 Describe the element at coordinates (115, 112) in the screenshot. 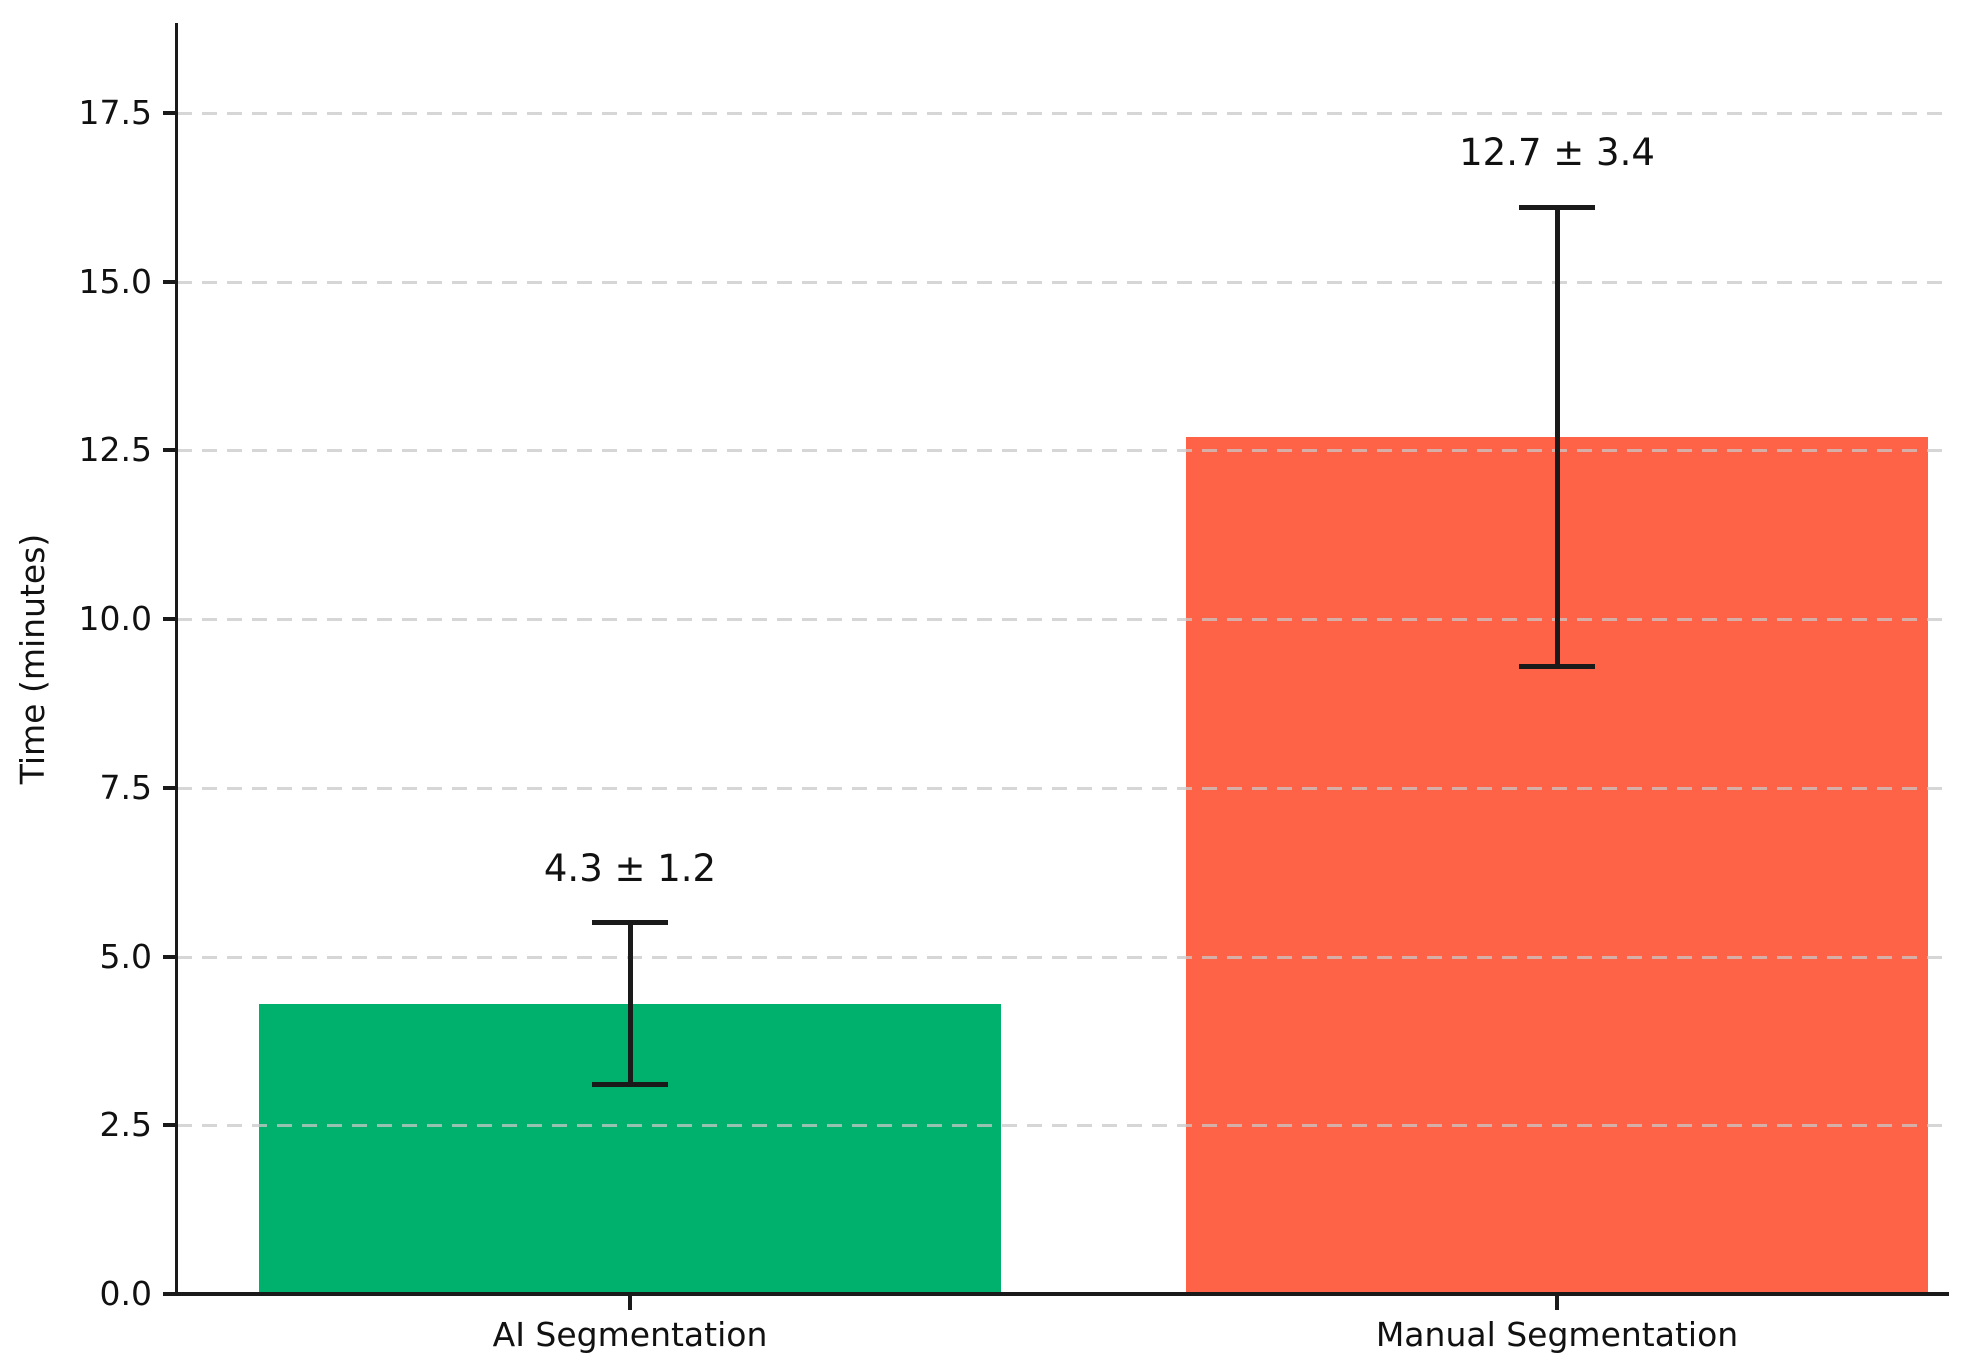

I see `y-tick-label: 17.5` at that location.